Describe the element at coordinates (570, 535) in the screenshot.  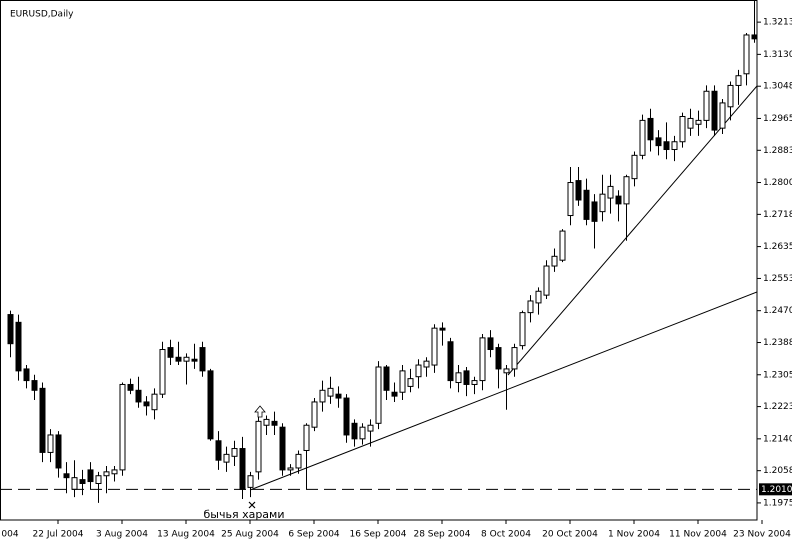
I see `x-tick-label: 20 Oct 2004` at that location.